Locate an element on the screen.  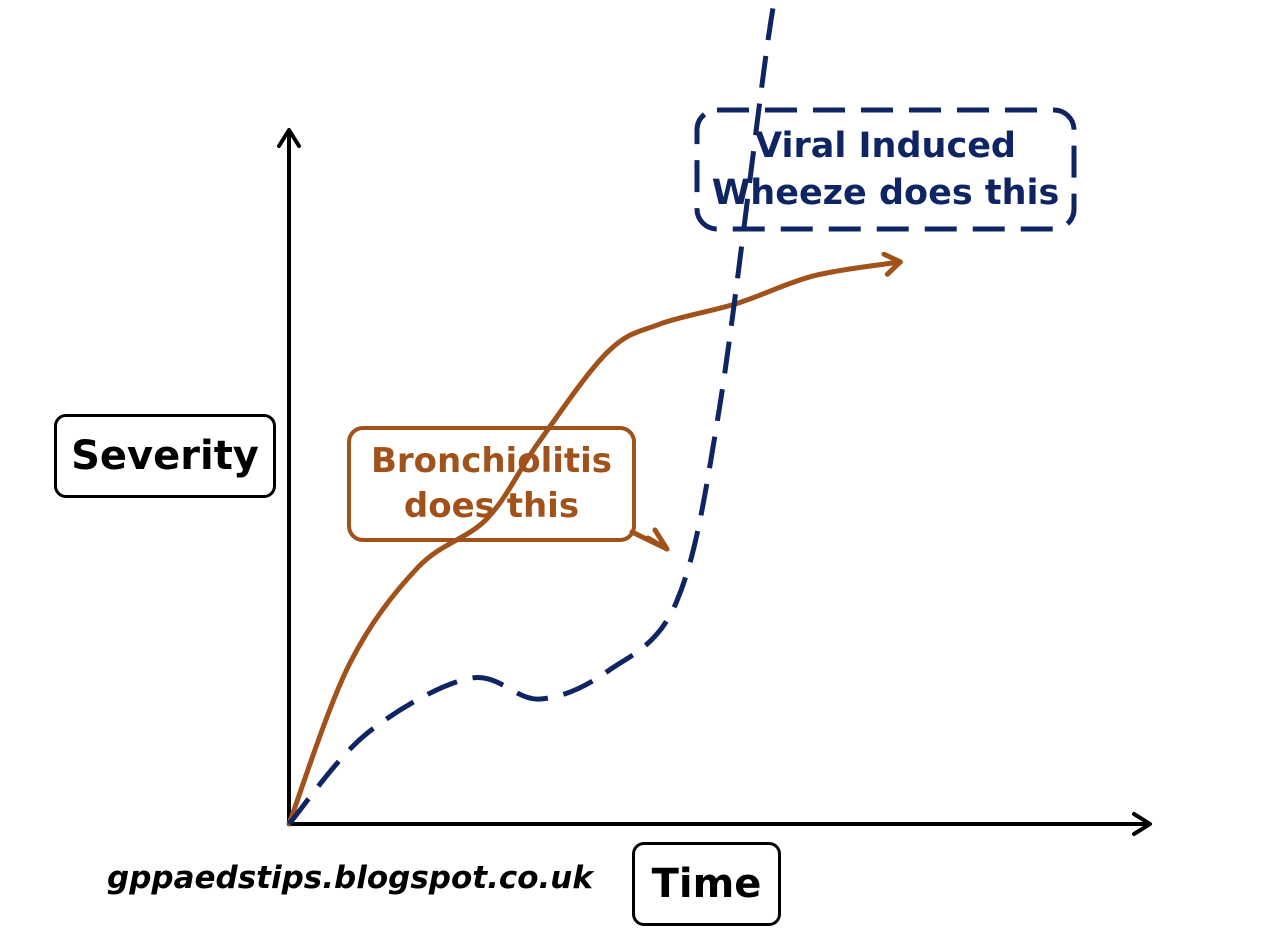
viral-wheeze-annotation-line2: Wheeze does this is located at coordinates (885, 192).